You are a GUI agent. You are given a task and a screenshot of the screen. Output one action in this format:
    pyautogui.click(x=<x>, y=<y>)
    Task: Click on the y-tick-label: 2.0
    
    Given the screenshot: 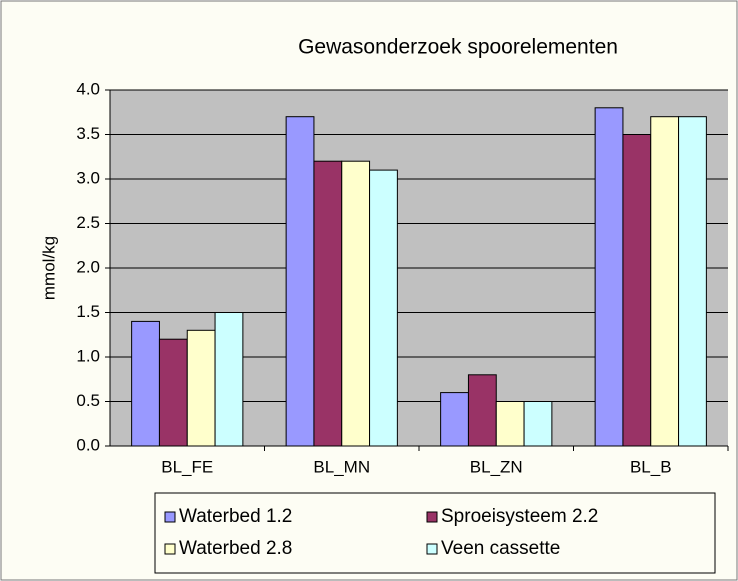 What is the action you would take?
    pyautogui.click(x=88, y=266)
    